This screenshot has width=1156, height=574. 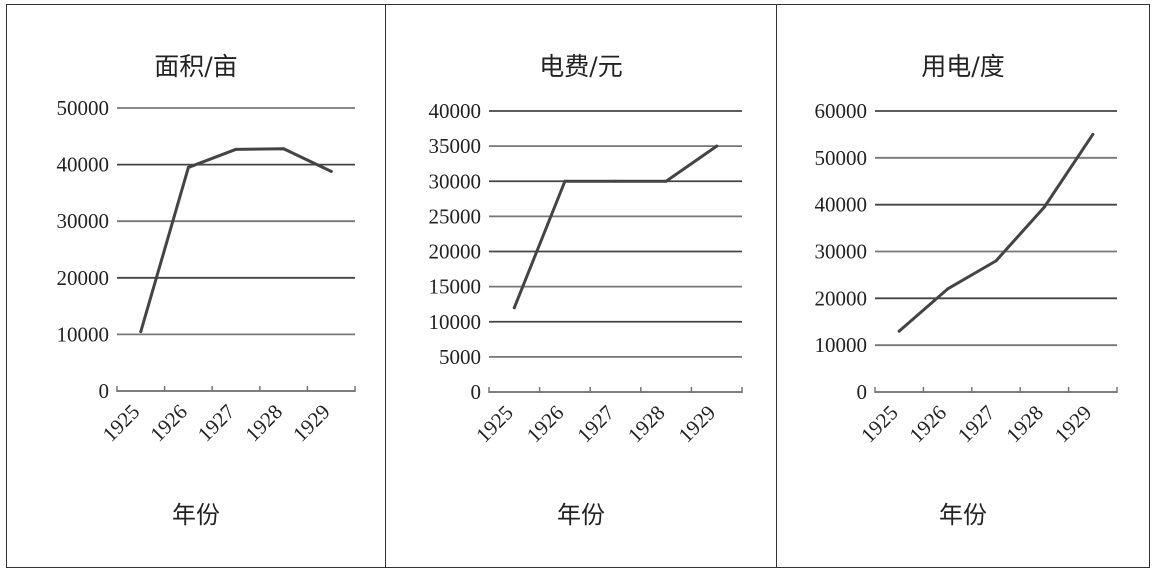 I want to click on chart-title-electricity-use: 用电/度, so click(x=963, y=66).